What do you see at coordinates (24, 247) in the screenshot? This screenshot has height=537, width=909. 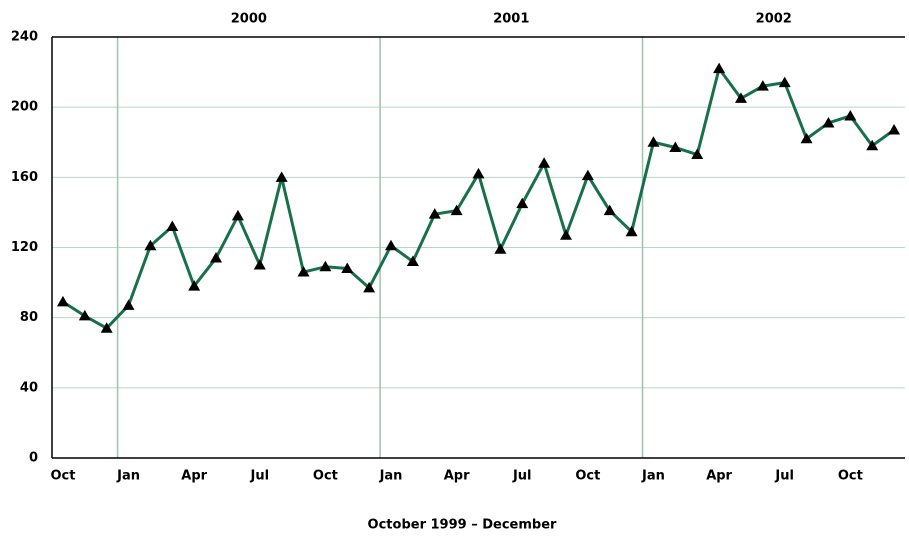 I see `y-tick-label: 120` at bounding box center [24, 247].